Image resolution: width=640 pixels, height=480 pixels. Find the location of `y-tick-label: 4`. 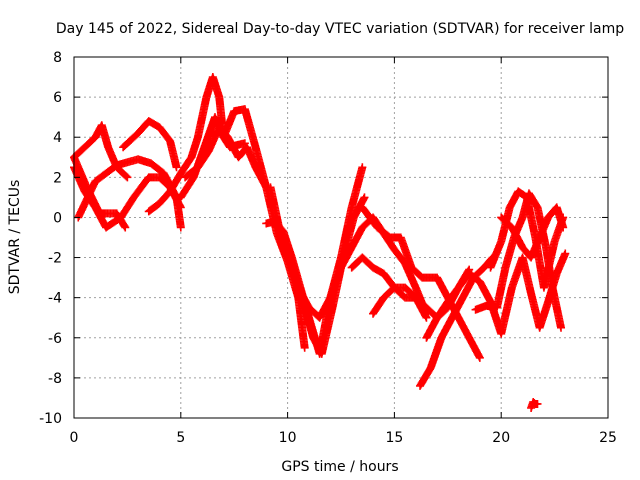

y-tick-label: 4 is located at coordinates (57, 138).